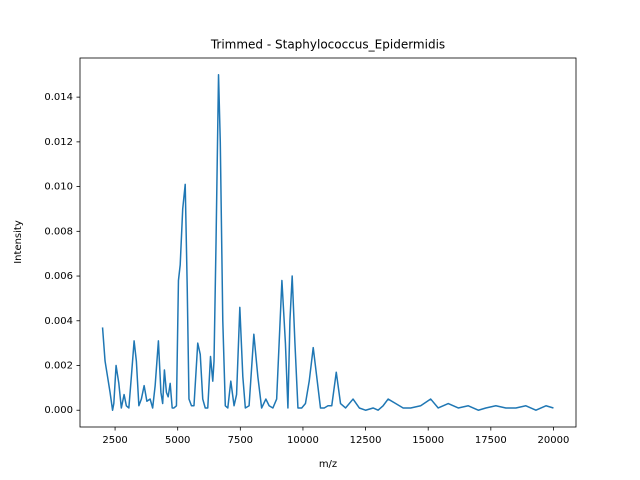  I want to click on x-tick-label: 12500, so click(366, 440).